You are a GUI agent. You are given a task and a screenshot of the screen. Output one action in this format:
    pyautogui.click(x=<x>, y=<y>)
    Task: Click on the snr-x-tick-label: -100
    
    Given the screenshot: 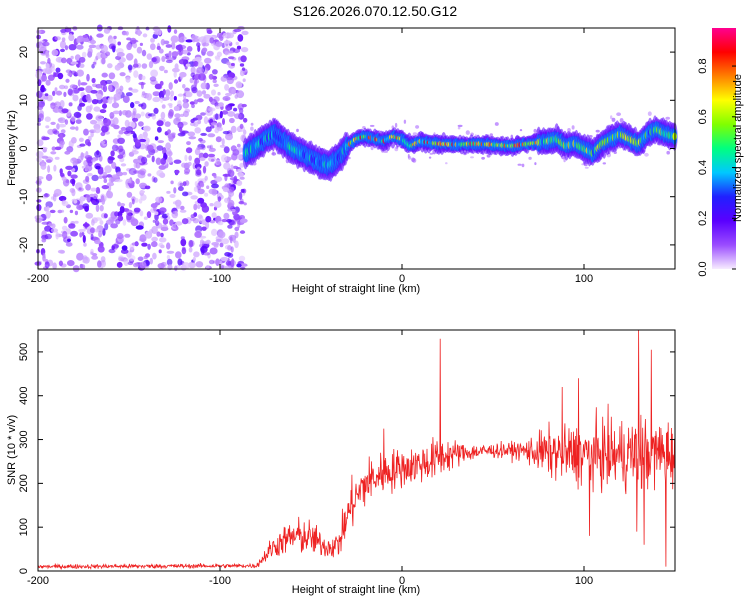 What is the action you would take?
    pyautogui.click(x=220, y=581)
    